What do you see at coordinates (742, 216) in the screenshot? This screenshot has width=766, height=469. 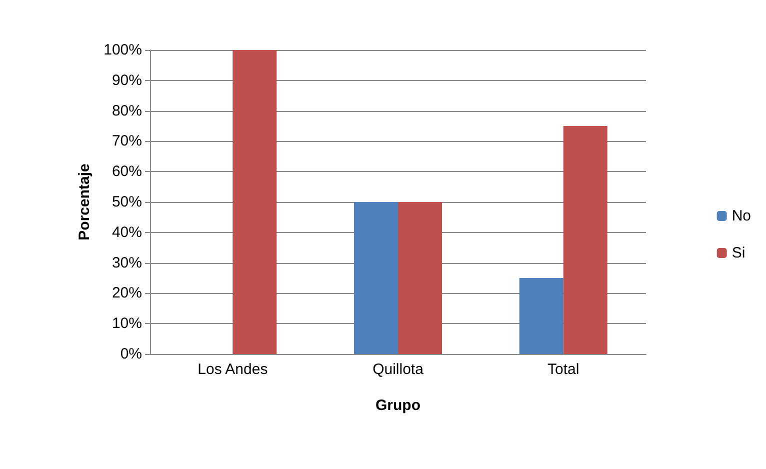 I see `legend-label: No` at bounding box center [742, 216].